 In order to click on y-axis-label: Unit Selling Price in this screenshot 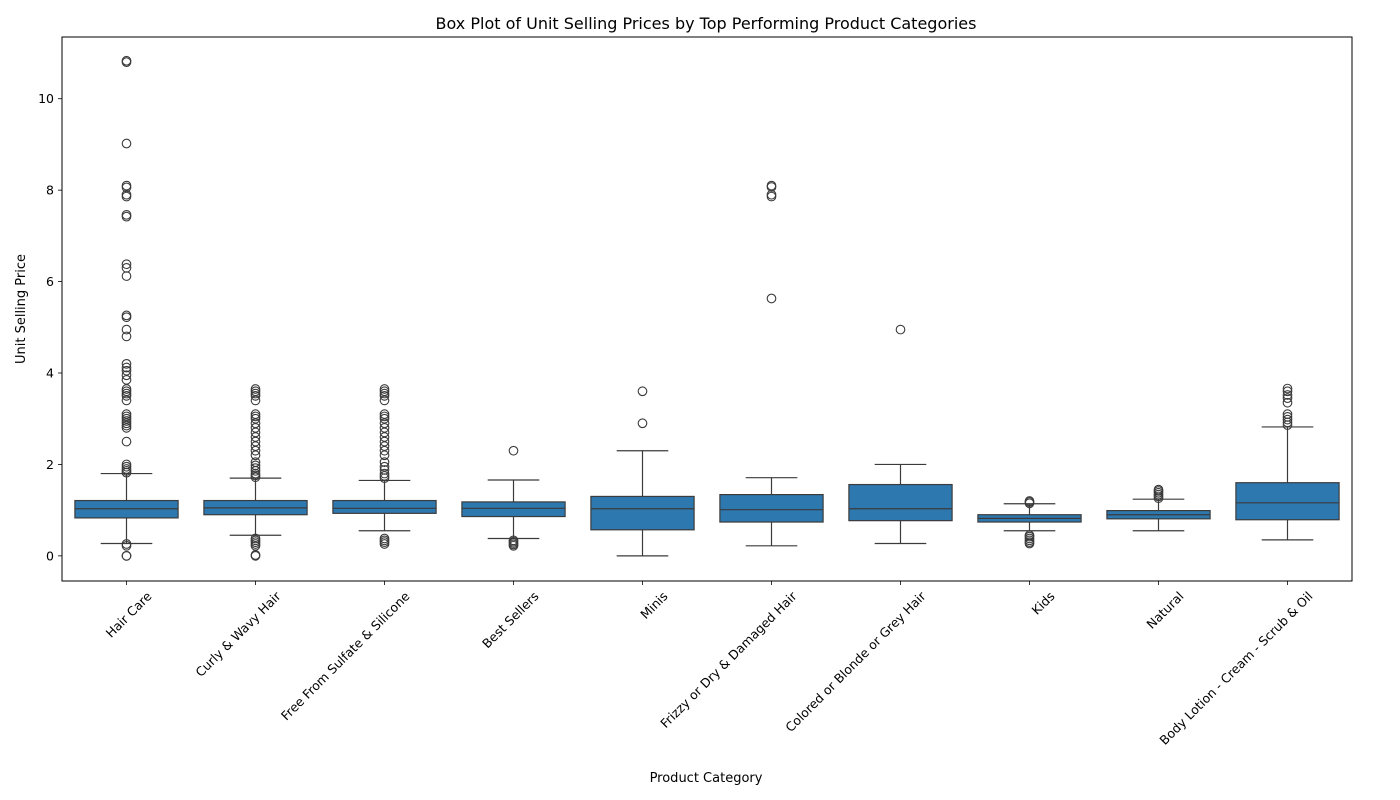, I will do `click(21, 309)`.